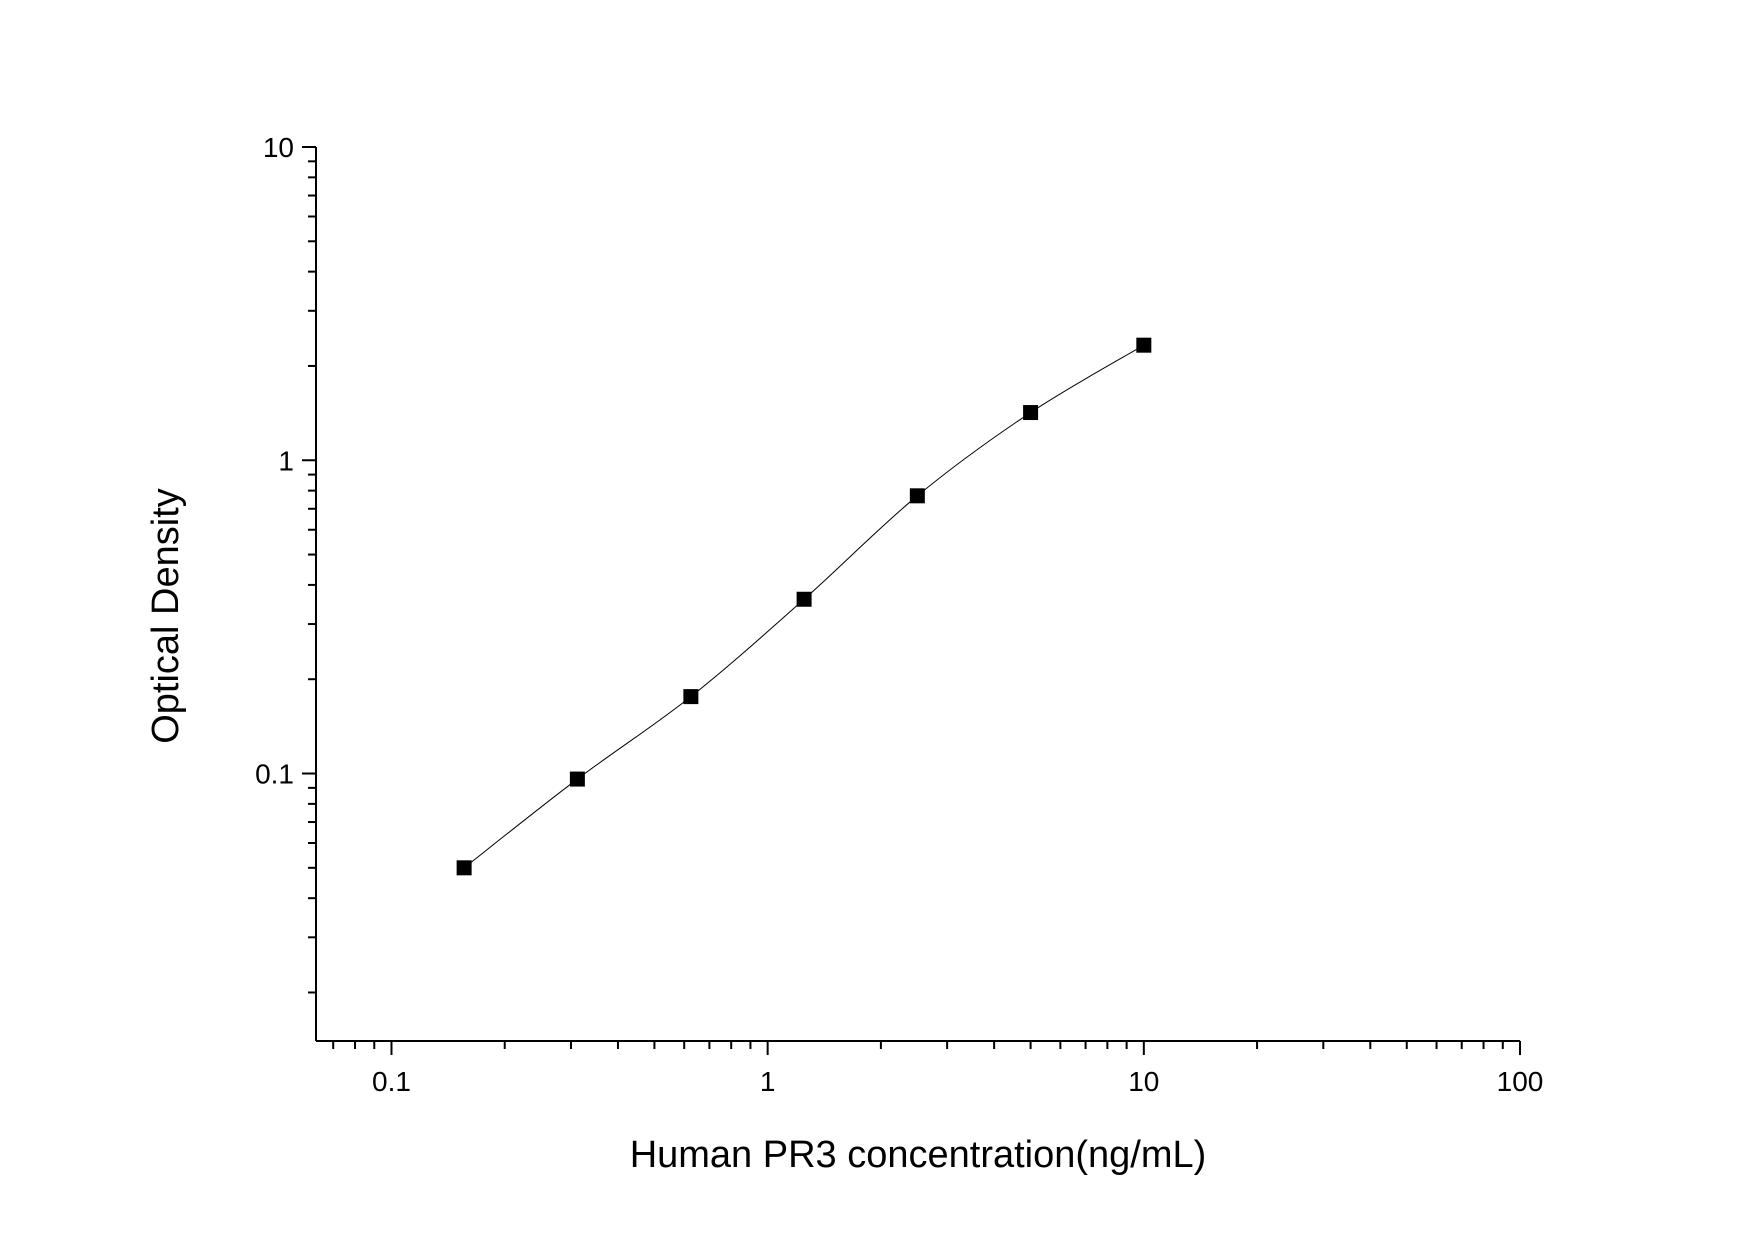 The height and width of the screenshot is (1240, 1755). What do you see at coordinates (166, 616) in the screenshot?
I see `y-axis-title: Optical Density` at bounding box center [166, 616].